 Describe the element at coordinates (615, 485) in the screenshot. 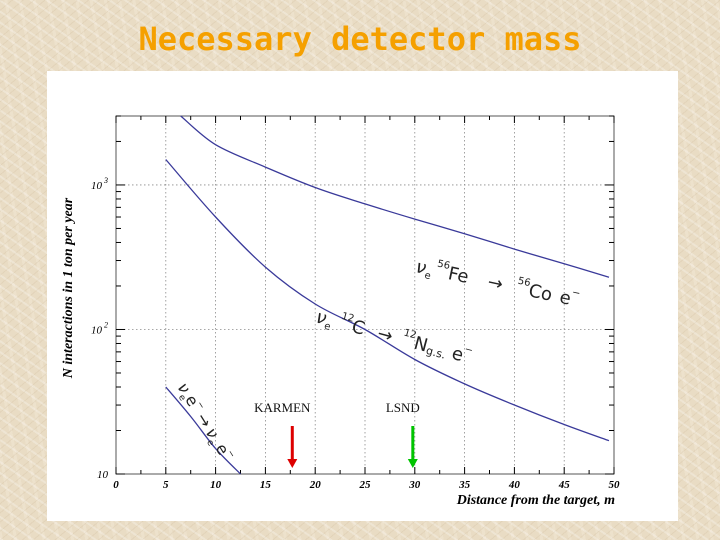

I see `x-tick-label: 50` at that location.